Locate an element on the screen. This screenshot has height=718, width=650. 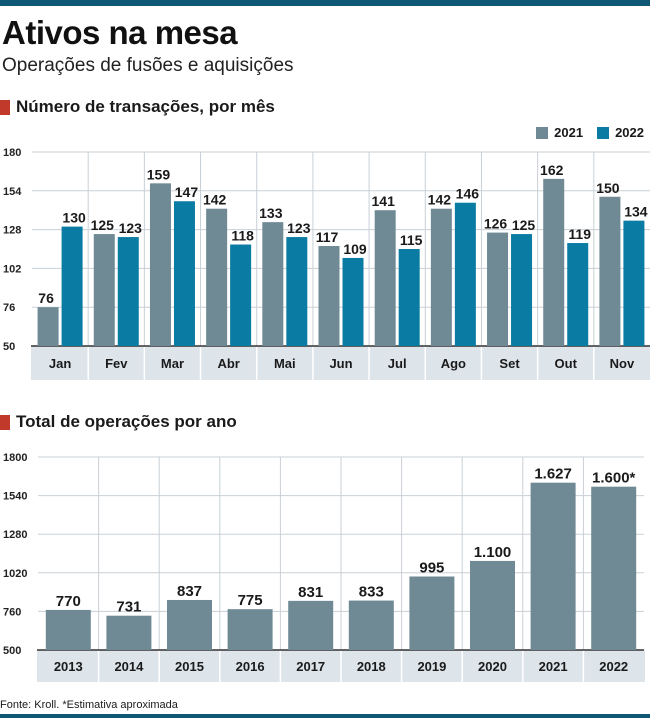
data-label-2021-Nov: 150 is located at coordinates (608, 188).